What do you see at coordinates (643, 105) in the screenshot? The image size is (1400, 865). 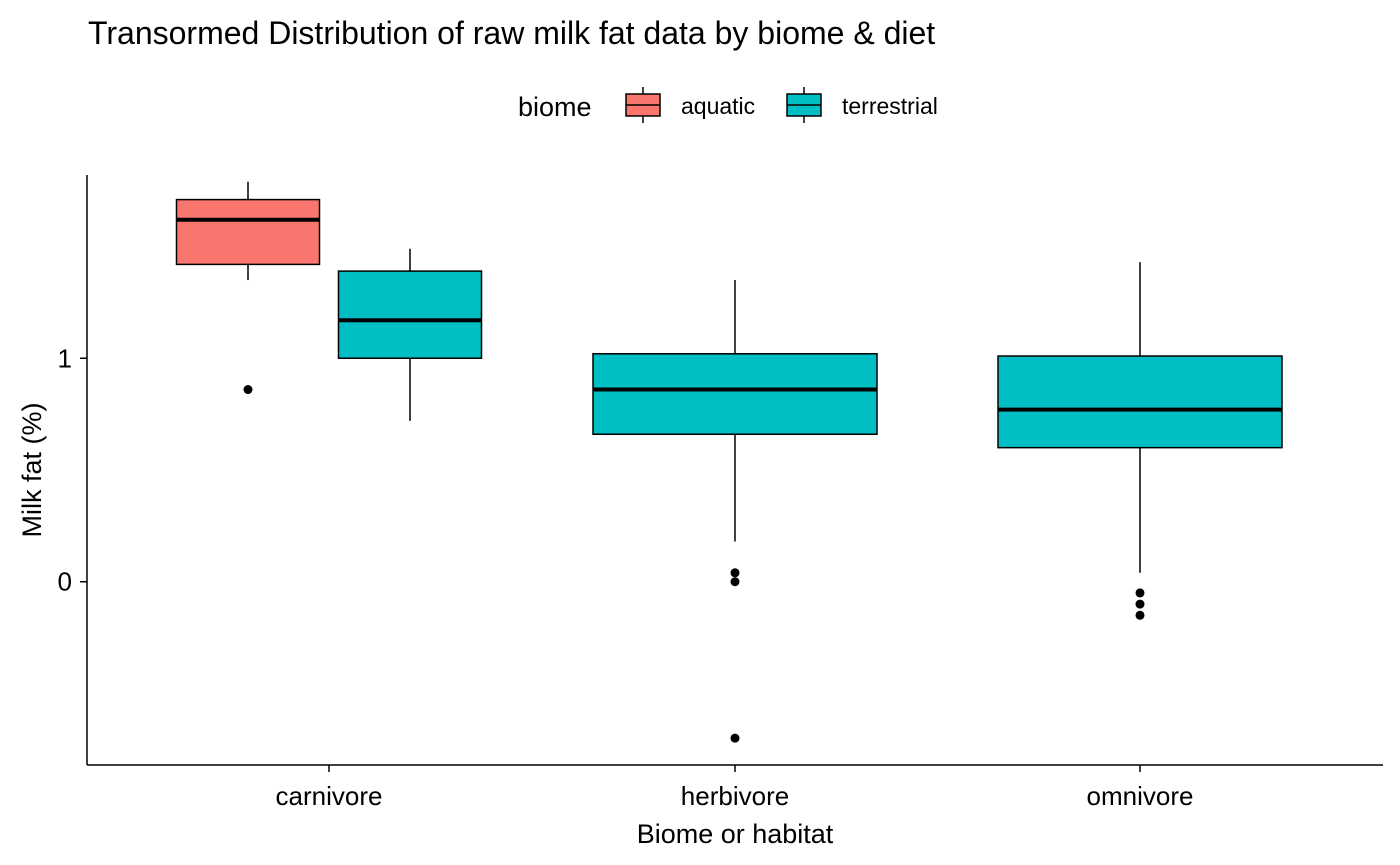 I see `legend-key-aquatic` at bounding box center [643, 105].